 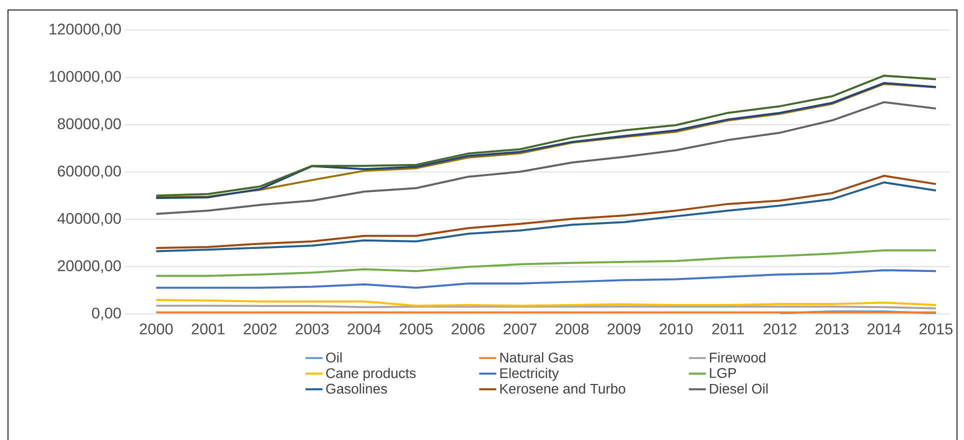 I want to click on legend-label: Firewood, so click(x=738, y=357).